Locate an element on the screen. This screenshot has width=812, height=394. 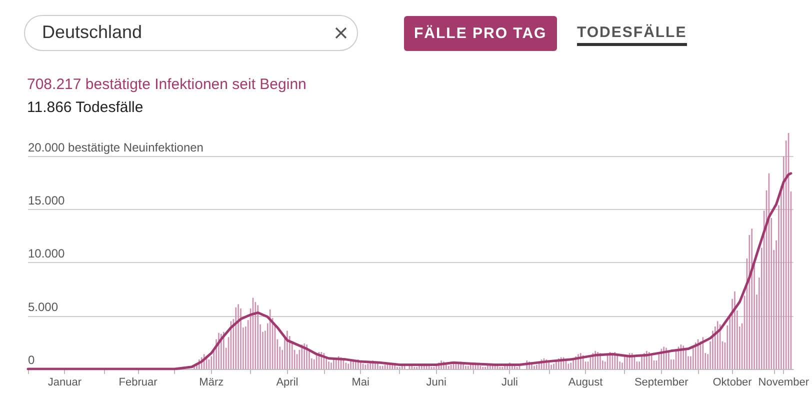
x-tick-label: September is located at coordinates (661, 382).